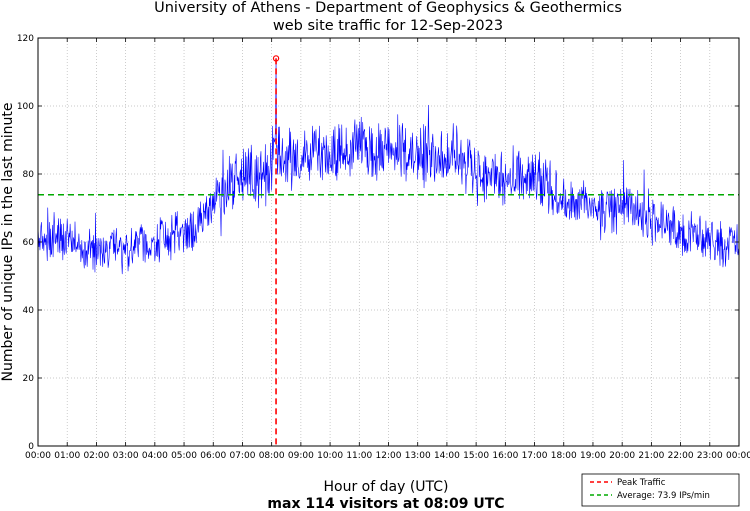 The image size is (750, 511). I want to click on x-tick-label: 15:00, so click(476, 456).